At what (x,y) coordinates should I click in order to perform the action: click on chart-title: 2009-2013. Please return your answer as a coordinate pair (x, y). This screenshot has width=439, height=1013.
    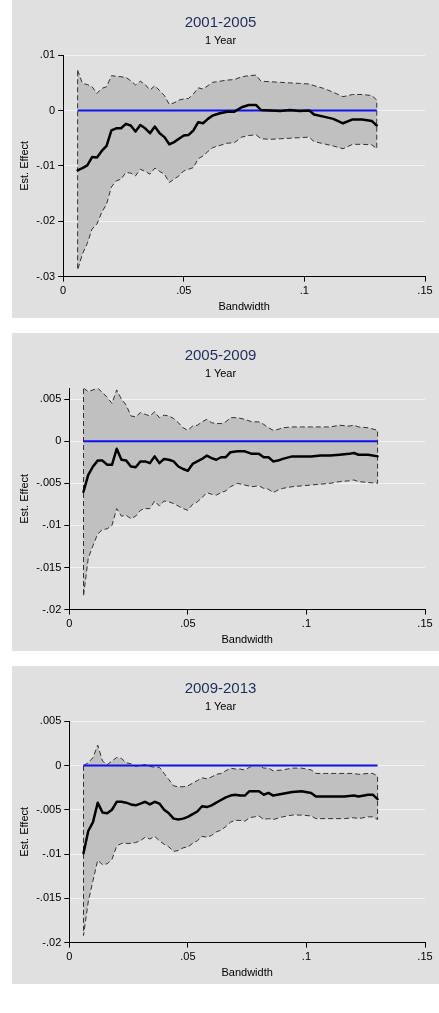
    Looking at the image, I should click on (220, 688).